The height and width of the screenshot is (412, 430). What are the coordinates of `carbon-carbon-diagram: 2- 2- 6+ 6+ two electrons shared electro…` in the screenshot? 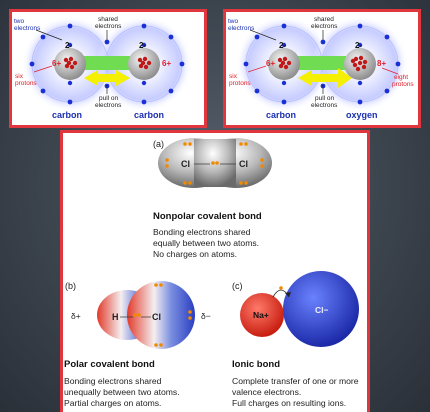 It's located at (103, 68).